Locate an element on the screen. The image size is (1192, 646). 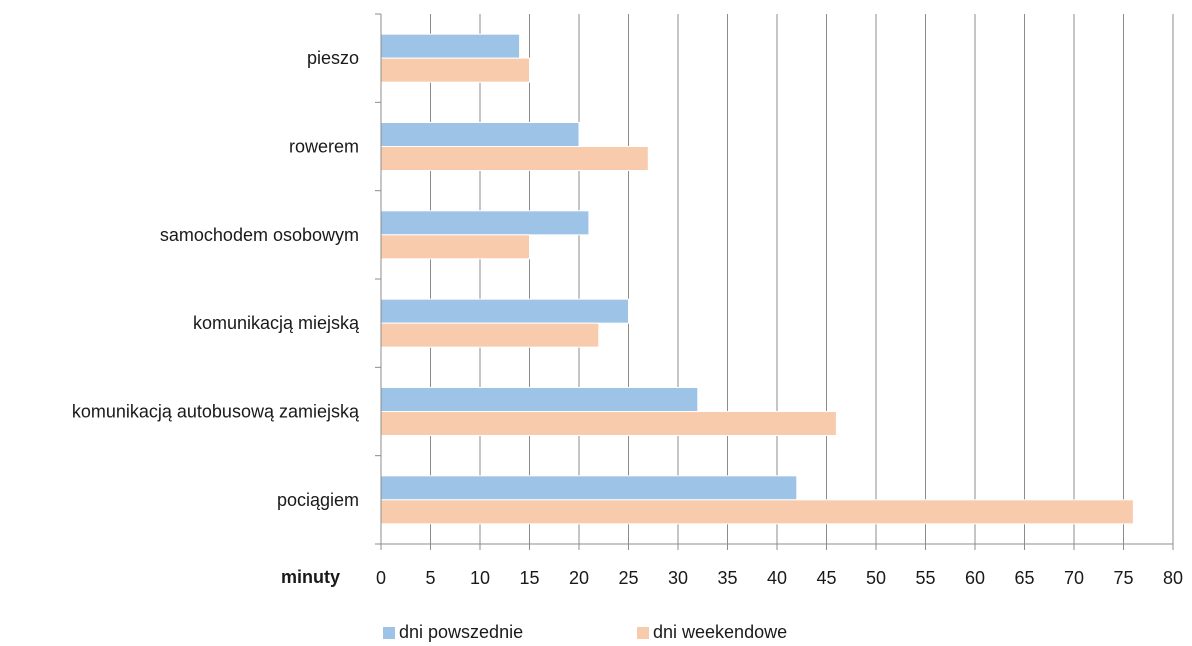
x-tick-label: 75 is located at coordinates (1123, 578).